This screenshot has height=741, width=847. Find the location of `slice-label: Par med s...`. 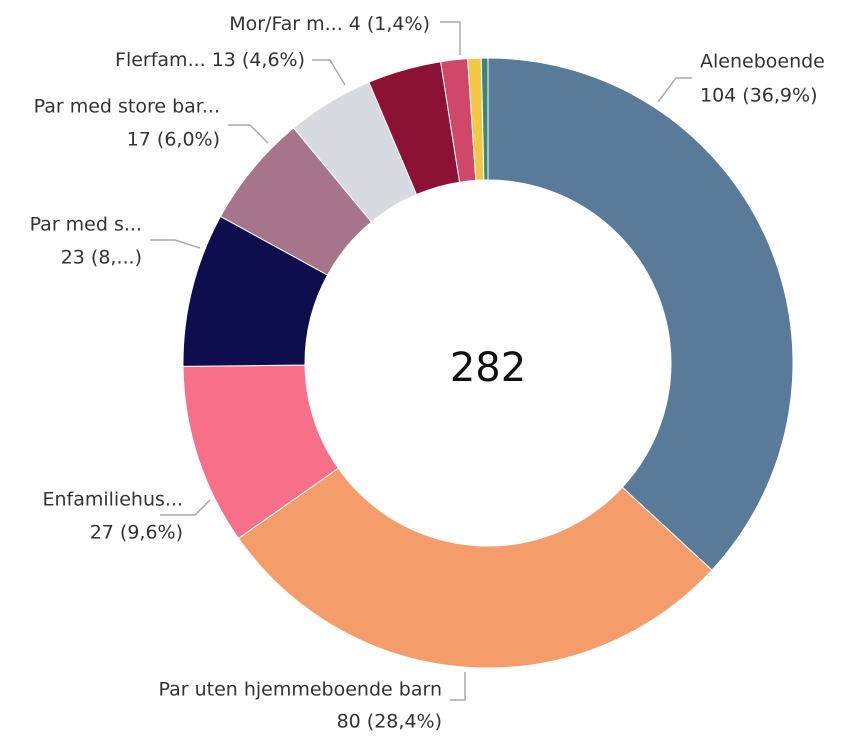

slice-label: Par med s... is located at coordinates (86, 225).